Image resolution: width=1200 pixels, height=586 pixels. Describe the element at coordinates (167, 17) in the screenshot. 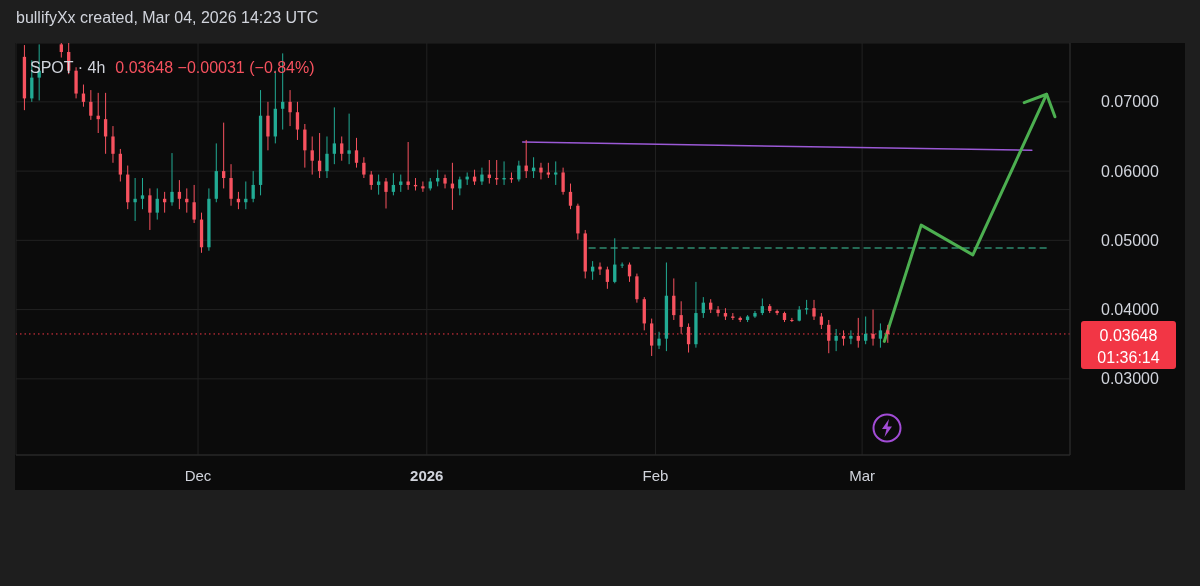

I see `text: bullifyXx created, Mar 04, 2026 14:23 UTC` at that location.